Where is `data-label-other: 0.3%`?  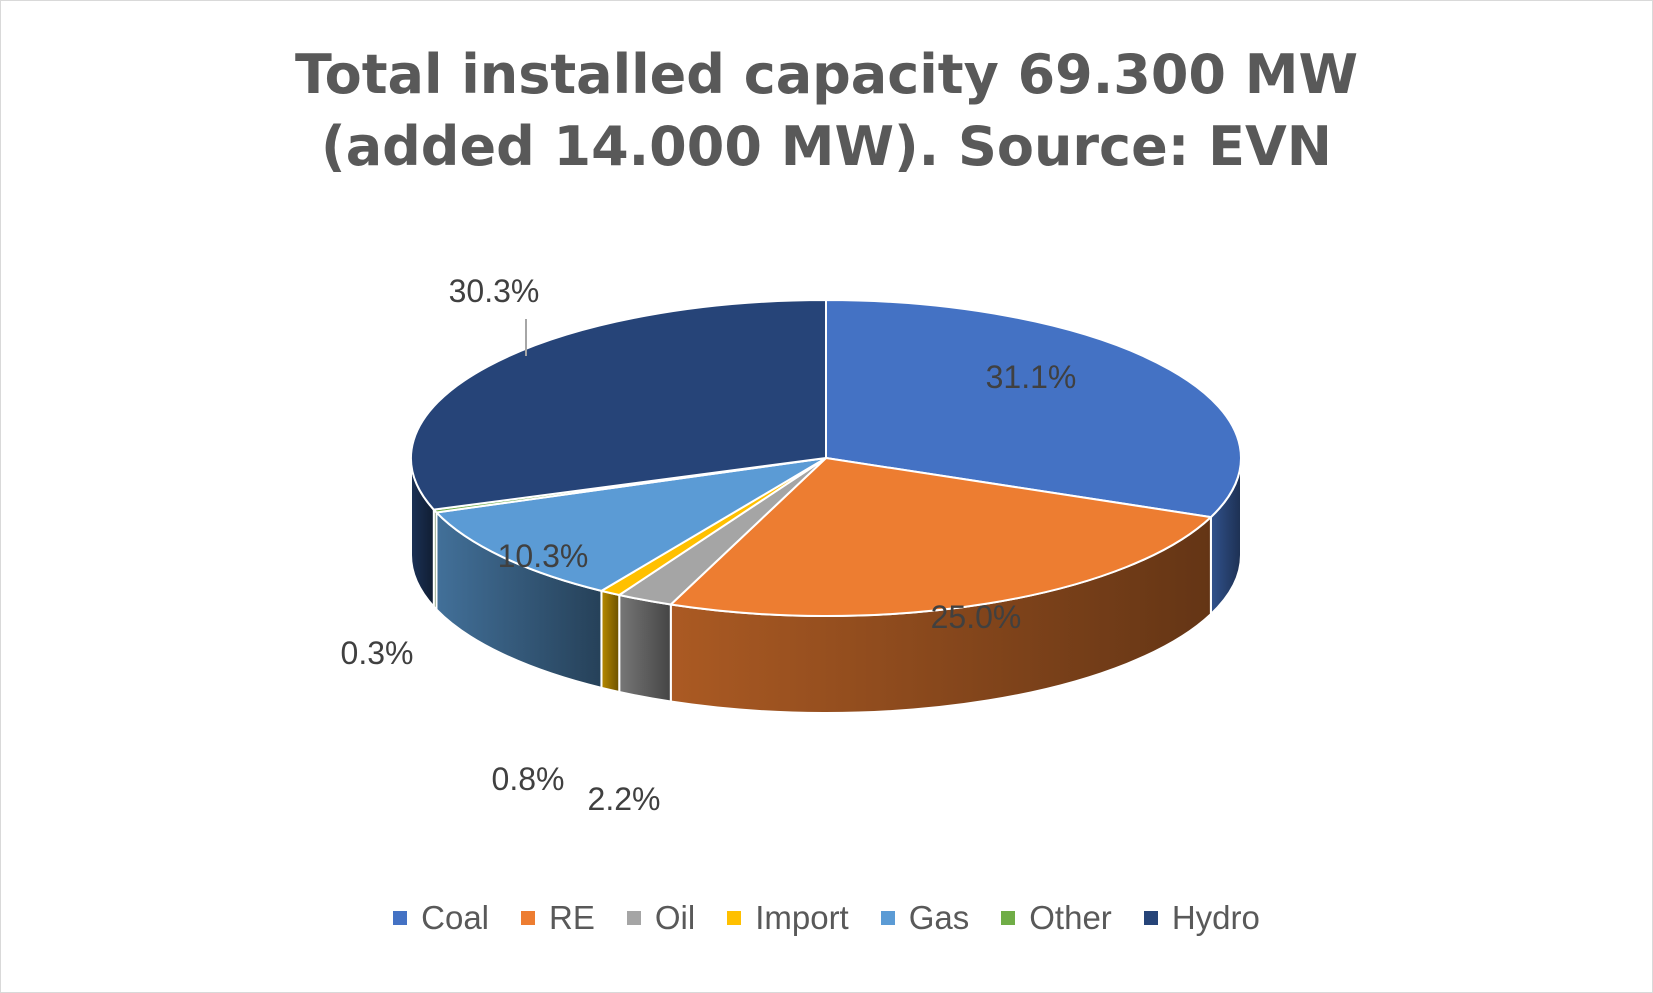 data-label-other: 0.3% is located at coordinates (377, 653).